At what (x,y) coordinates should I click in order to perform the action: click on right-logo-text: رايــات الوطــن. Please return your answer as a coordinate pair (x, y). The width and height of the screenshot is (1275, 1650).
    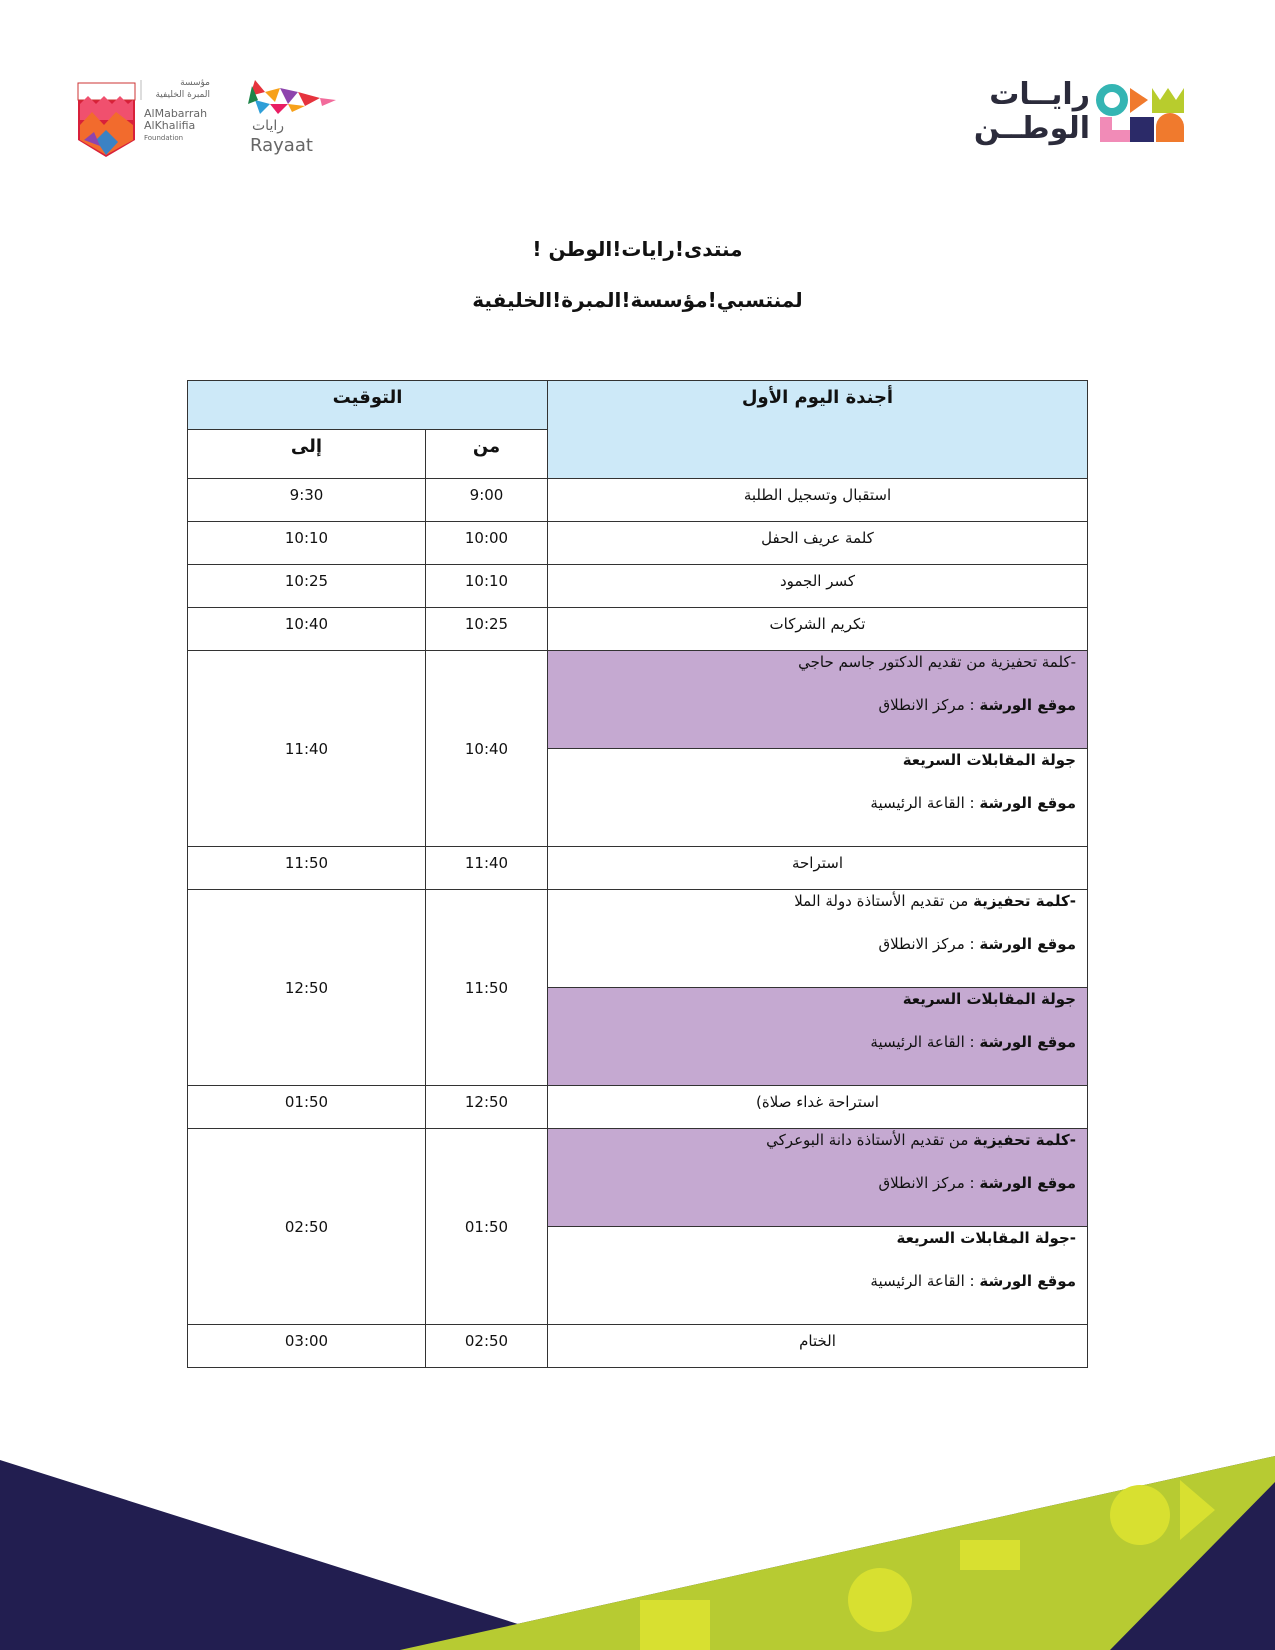
    Looking at the image, I should click on (1025, 112).